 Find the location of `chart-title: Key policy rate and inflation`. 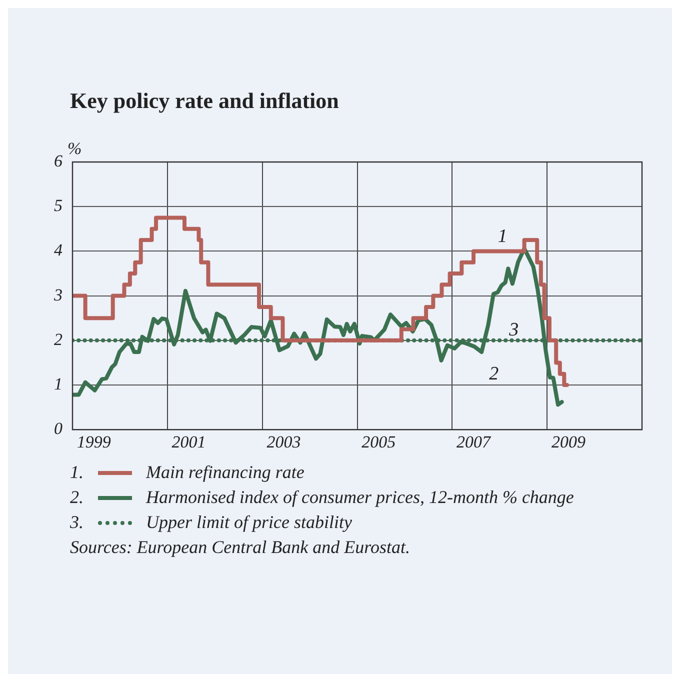

chart-title: Key policy rate and inflation is located at coordinates (204, 101).